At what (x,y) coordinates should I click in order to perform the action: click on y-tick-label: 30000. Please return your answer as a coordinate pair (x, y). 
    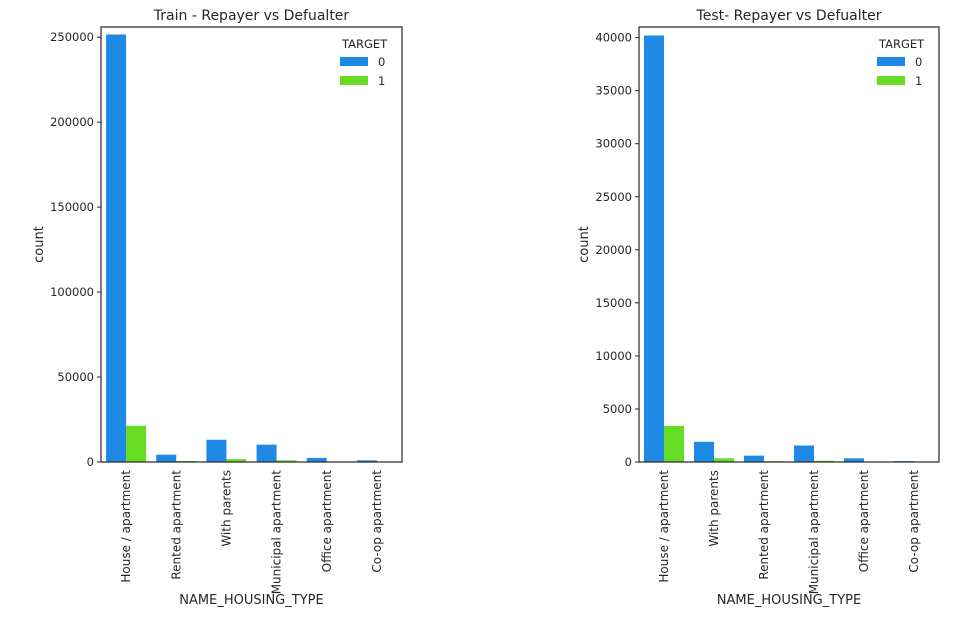
    Looking at the image, I should click on (613, 144).